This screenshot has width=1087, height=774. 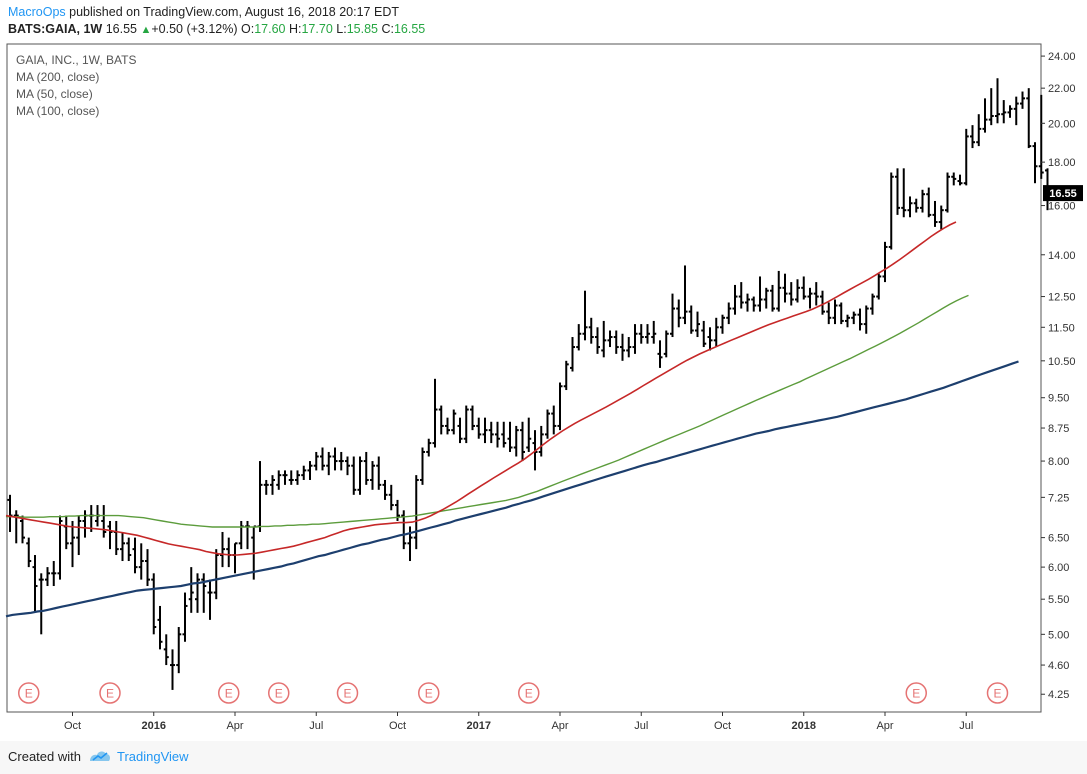 I want to click on x-tick-label: Jul, so click(x=966, y=726).